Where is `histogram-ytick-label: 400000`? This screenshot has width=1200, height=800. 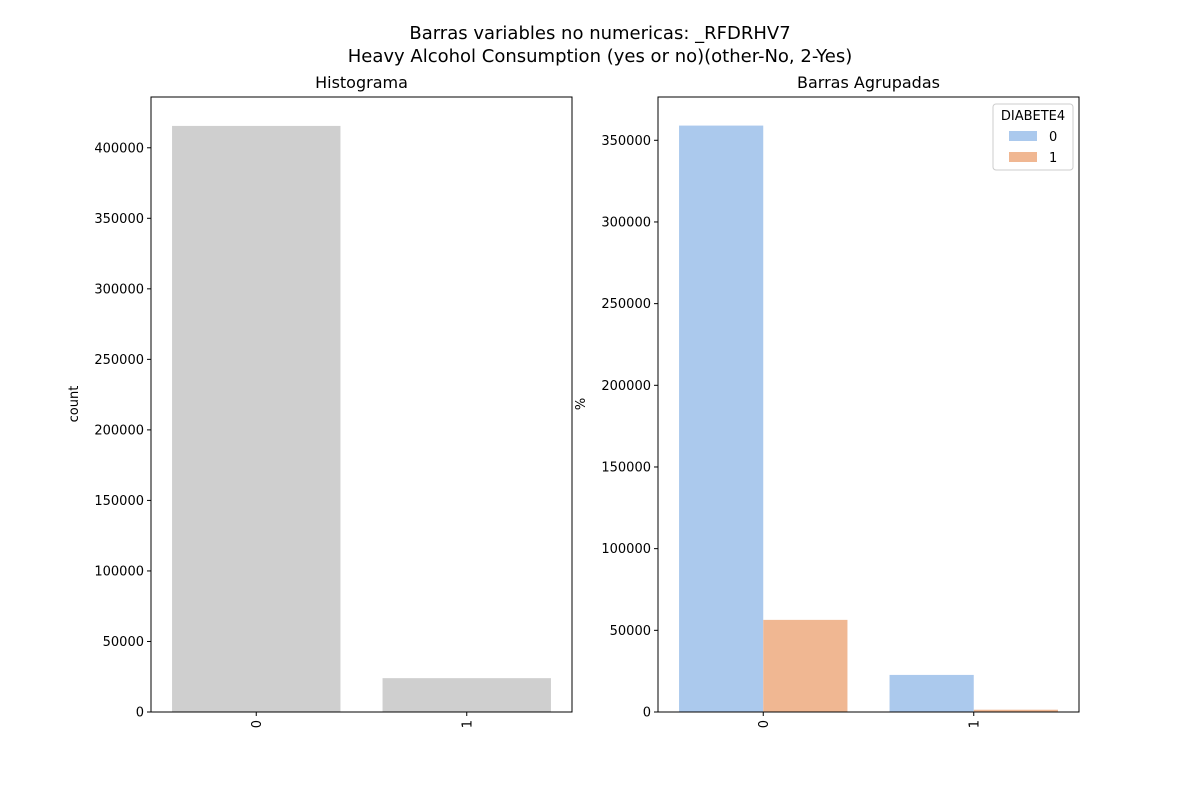
histogram-ytick-label: 400000 is located at coordinates (119, 148).